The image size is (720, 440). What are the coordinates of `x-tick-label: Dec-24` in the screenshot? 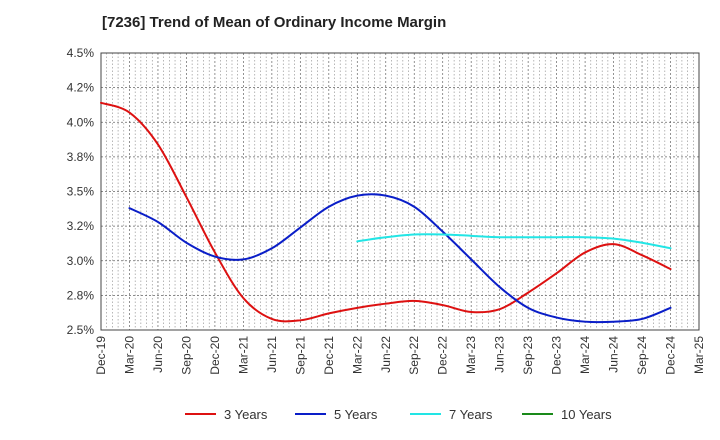 It's located at (671, 355).